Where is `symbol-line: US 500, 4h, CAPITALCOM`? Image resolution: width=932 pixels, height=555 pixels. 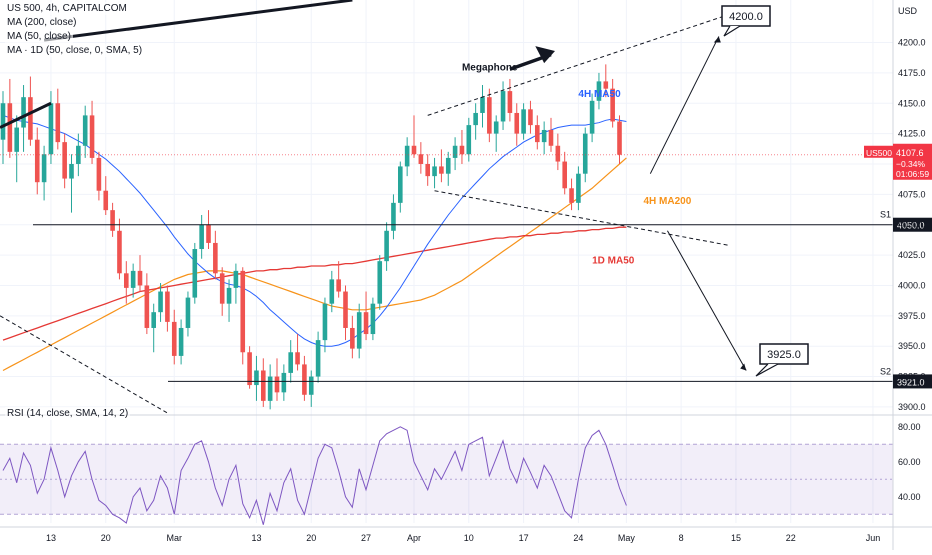
symbol-line: US 500, 4h, CAPITALCOM is located at coordinates (67, 8).